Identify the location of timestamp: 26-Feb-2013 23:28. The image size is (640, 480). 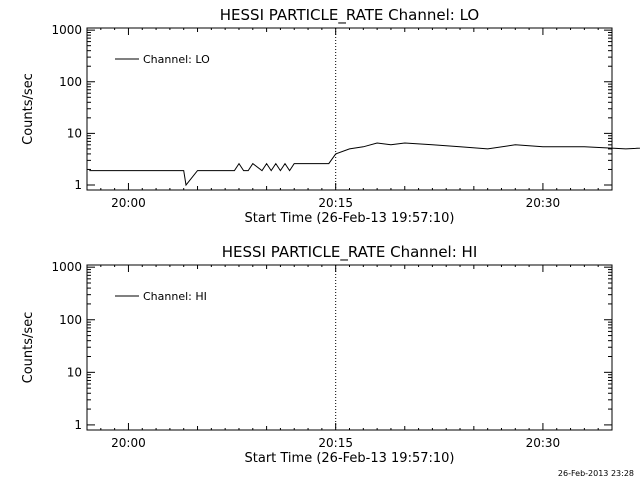
(595, 473).